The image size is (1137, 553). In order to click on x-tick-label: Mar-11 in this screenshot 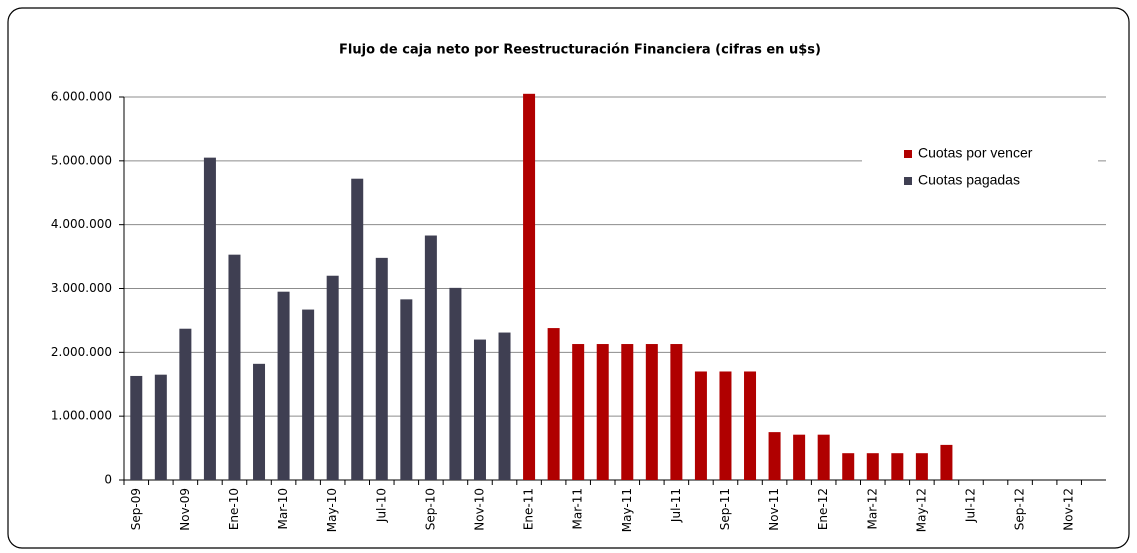, I will do `click(578, 508)`.